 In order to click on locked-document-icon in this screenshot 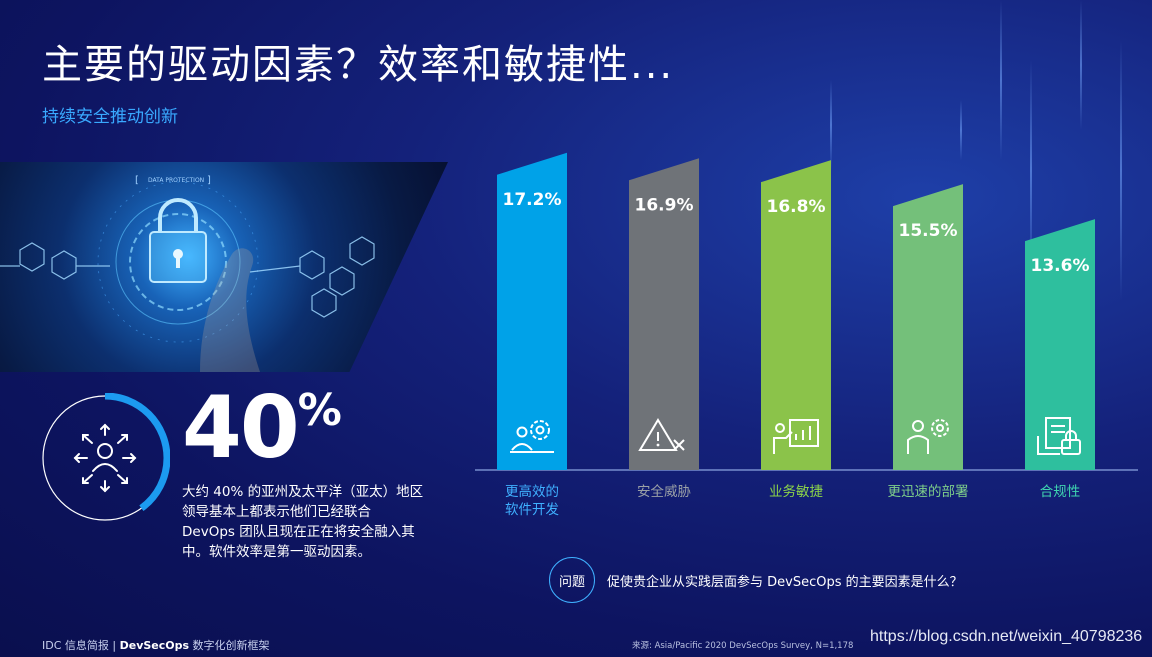, I will do `click(1059, 436)`.